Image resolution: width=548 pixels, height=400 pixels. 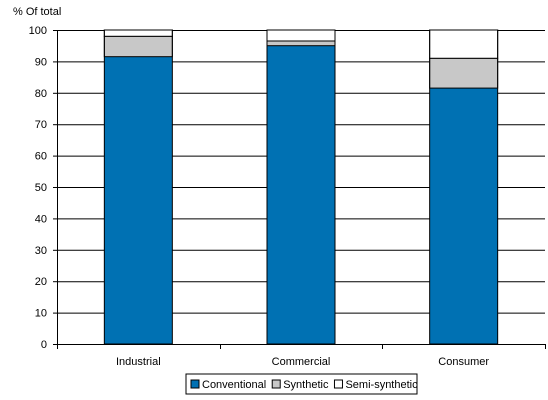 What do you see at coordinates (138, 362) in the screenshot?
I see `x-tick-label: Industrial` at bounding box center [138, 362].